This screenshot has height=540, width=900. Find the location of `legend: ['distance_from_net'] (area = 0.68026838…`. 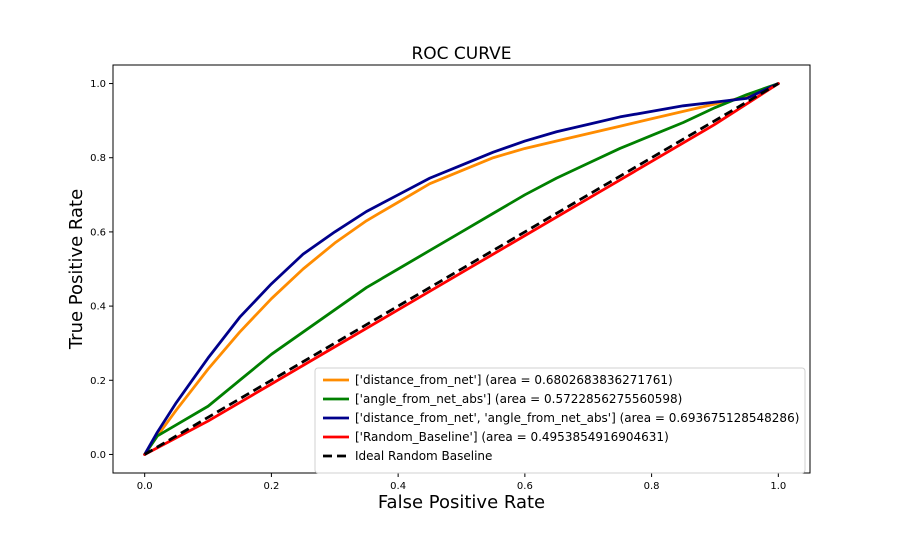

legend: ['distance_from_net'] (area = 0.68026838… is located at coordinates (560, 420).